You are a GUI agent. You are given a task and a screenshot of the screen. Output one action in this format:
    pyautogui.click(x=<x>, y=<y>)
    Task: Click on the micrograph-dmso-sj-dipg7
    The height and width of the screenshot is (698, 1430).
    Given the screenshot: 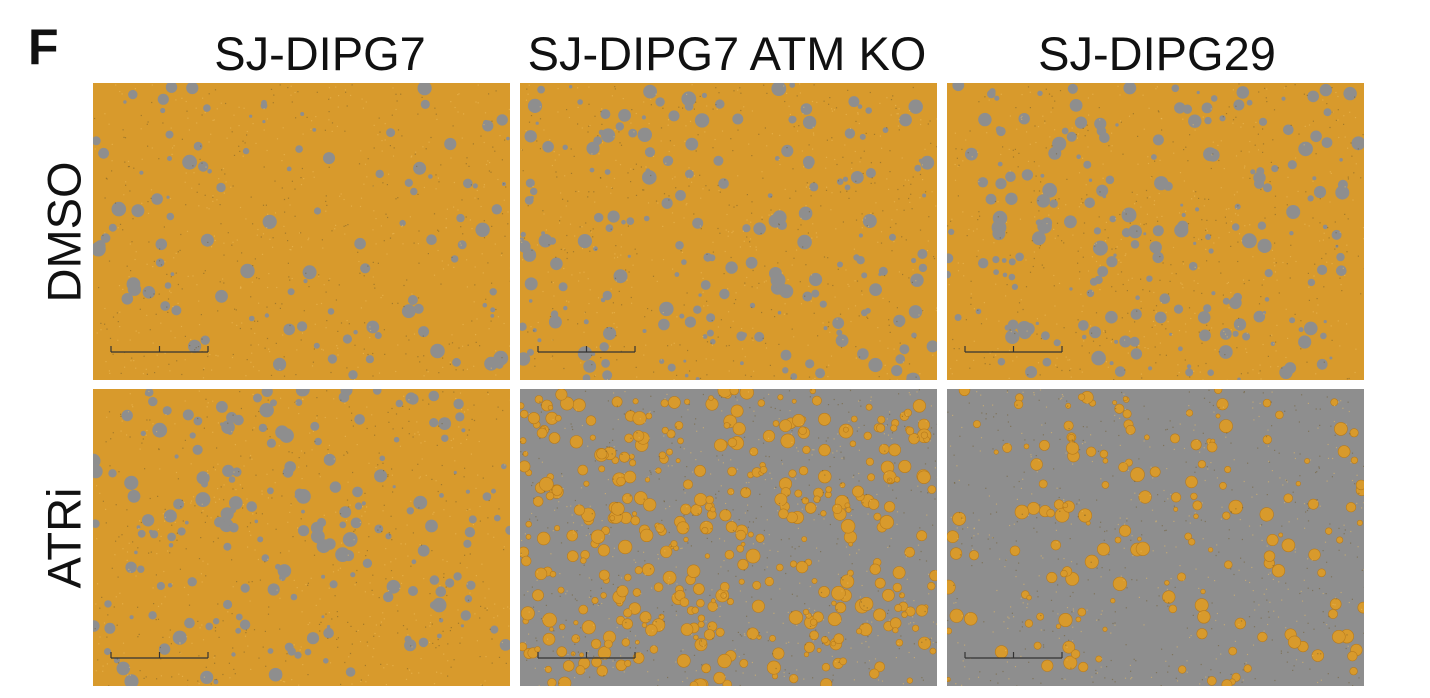 What is the action you would take?
    pyautogui.click(x=301, y=231)
    